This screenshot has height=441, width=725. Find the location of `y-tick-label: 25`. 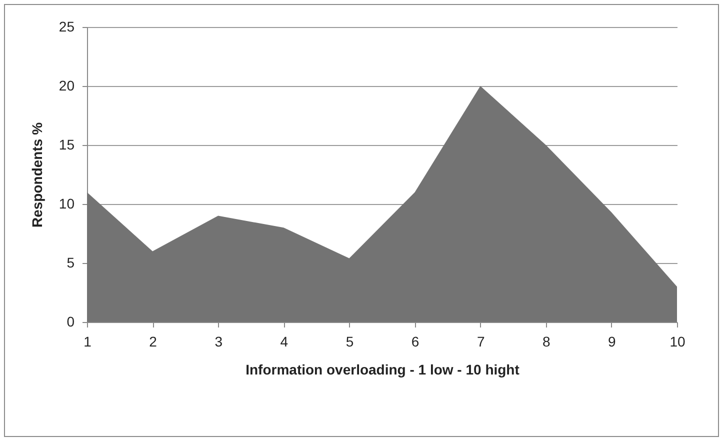

y-tick-label: 25 is located at coordinates (66, 26).